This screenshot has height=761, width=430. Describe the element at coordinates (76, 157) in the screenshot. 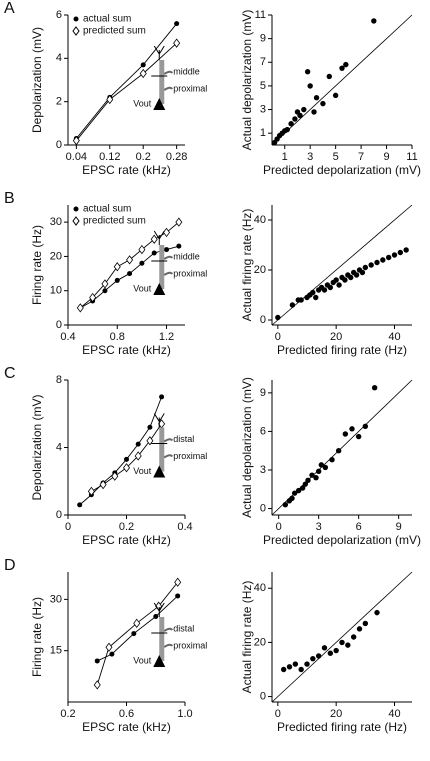

I see `x-tick-label: 0.04` at that location.